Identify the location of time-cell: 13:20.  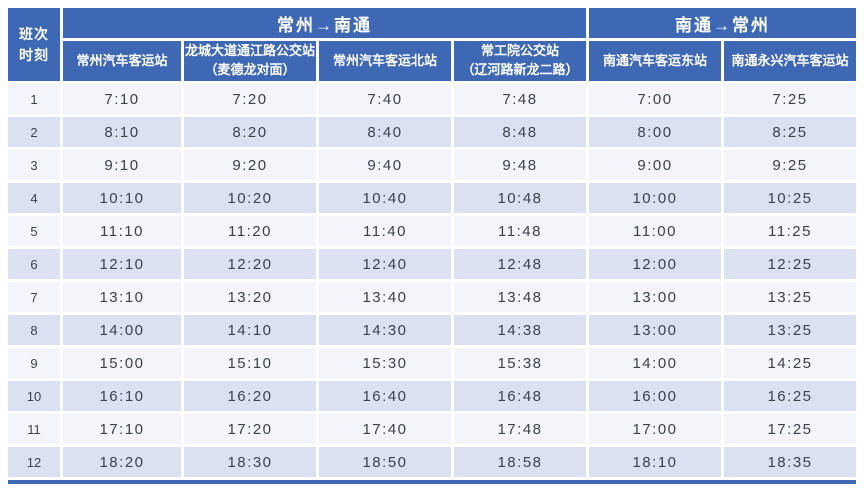
(250, 297).